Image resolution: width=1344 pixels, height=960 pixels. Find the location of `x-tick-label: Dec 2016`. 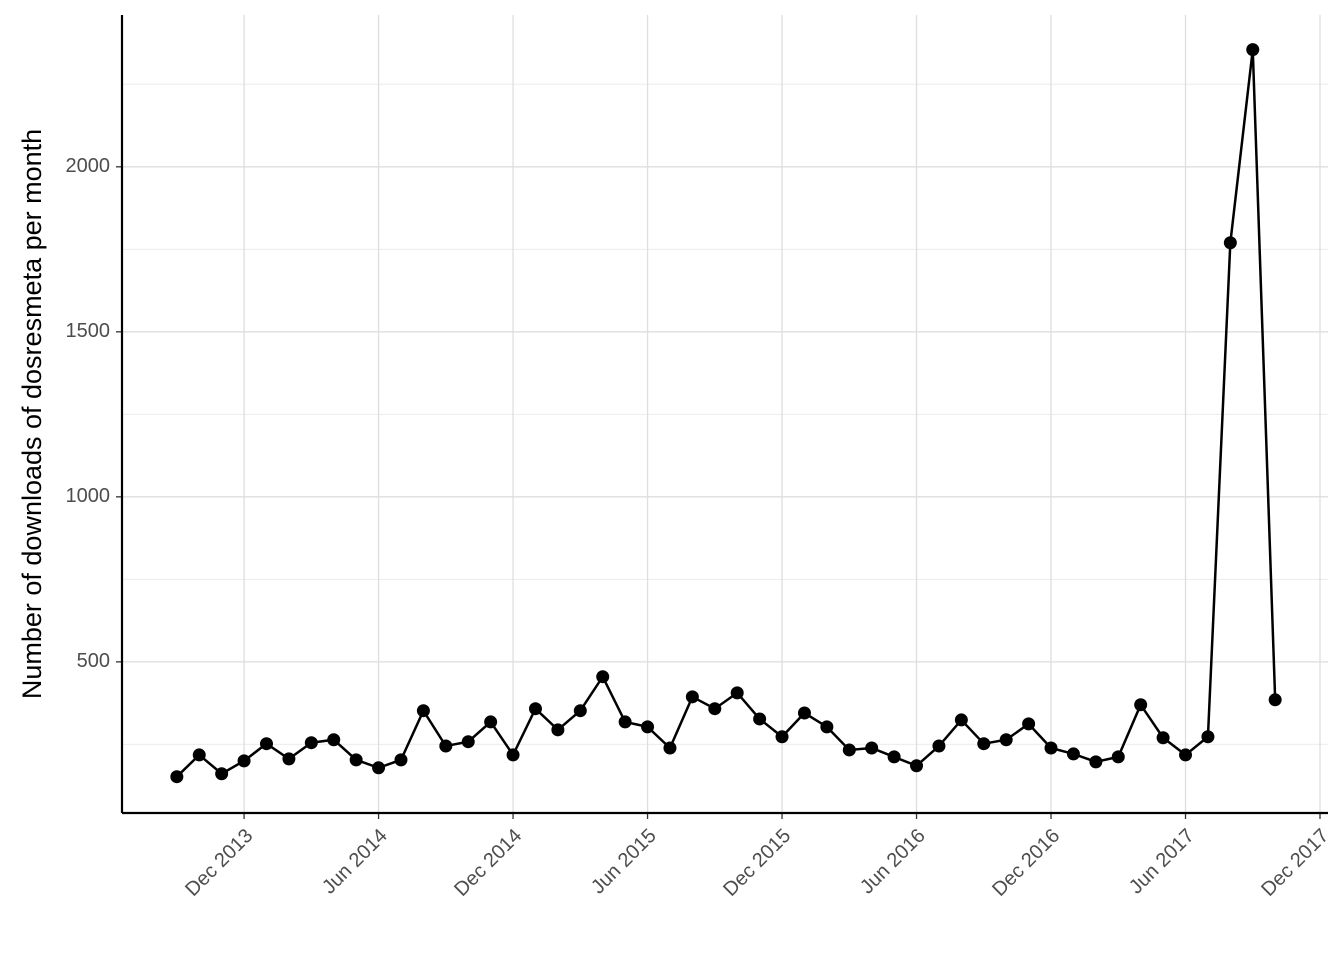

x-tick-label: Dec 2016 is located at coordinates (1026, 863).